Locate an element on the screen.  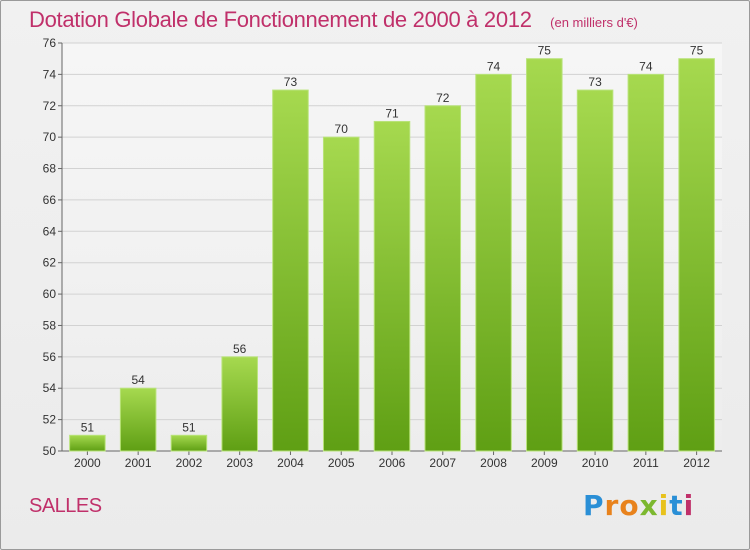
y-tick-label: 50 is located at coordinates (50, 451).